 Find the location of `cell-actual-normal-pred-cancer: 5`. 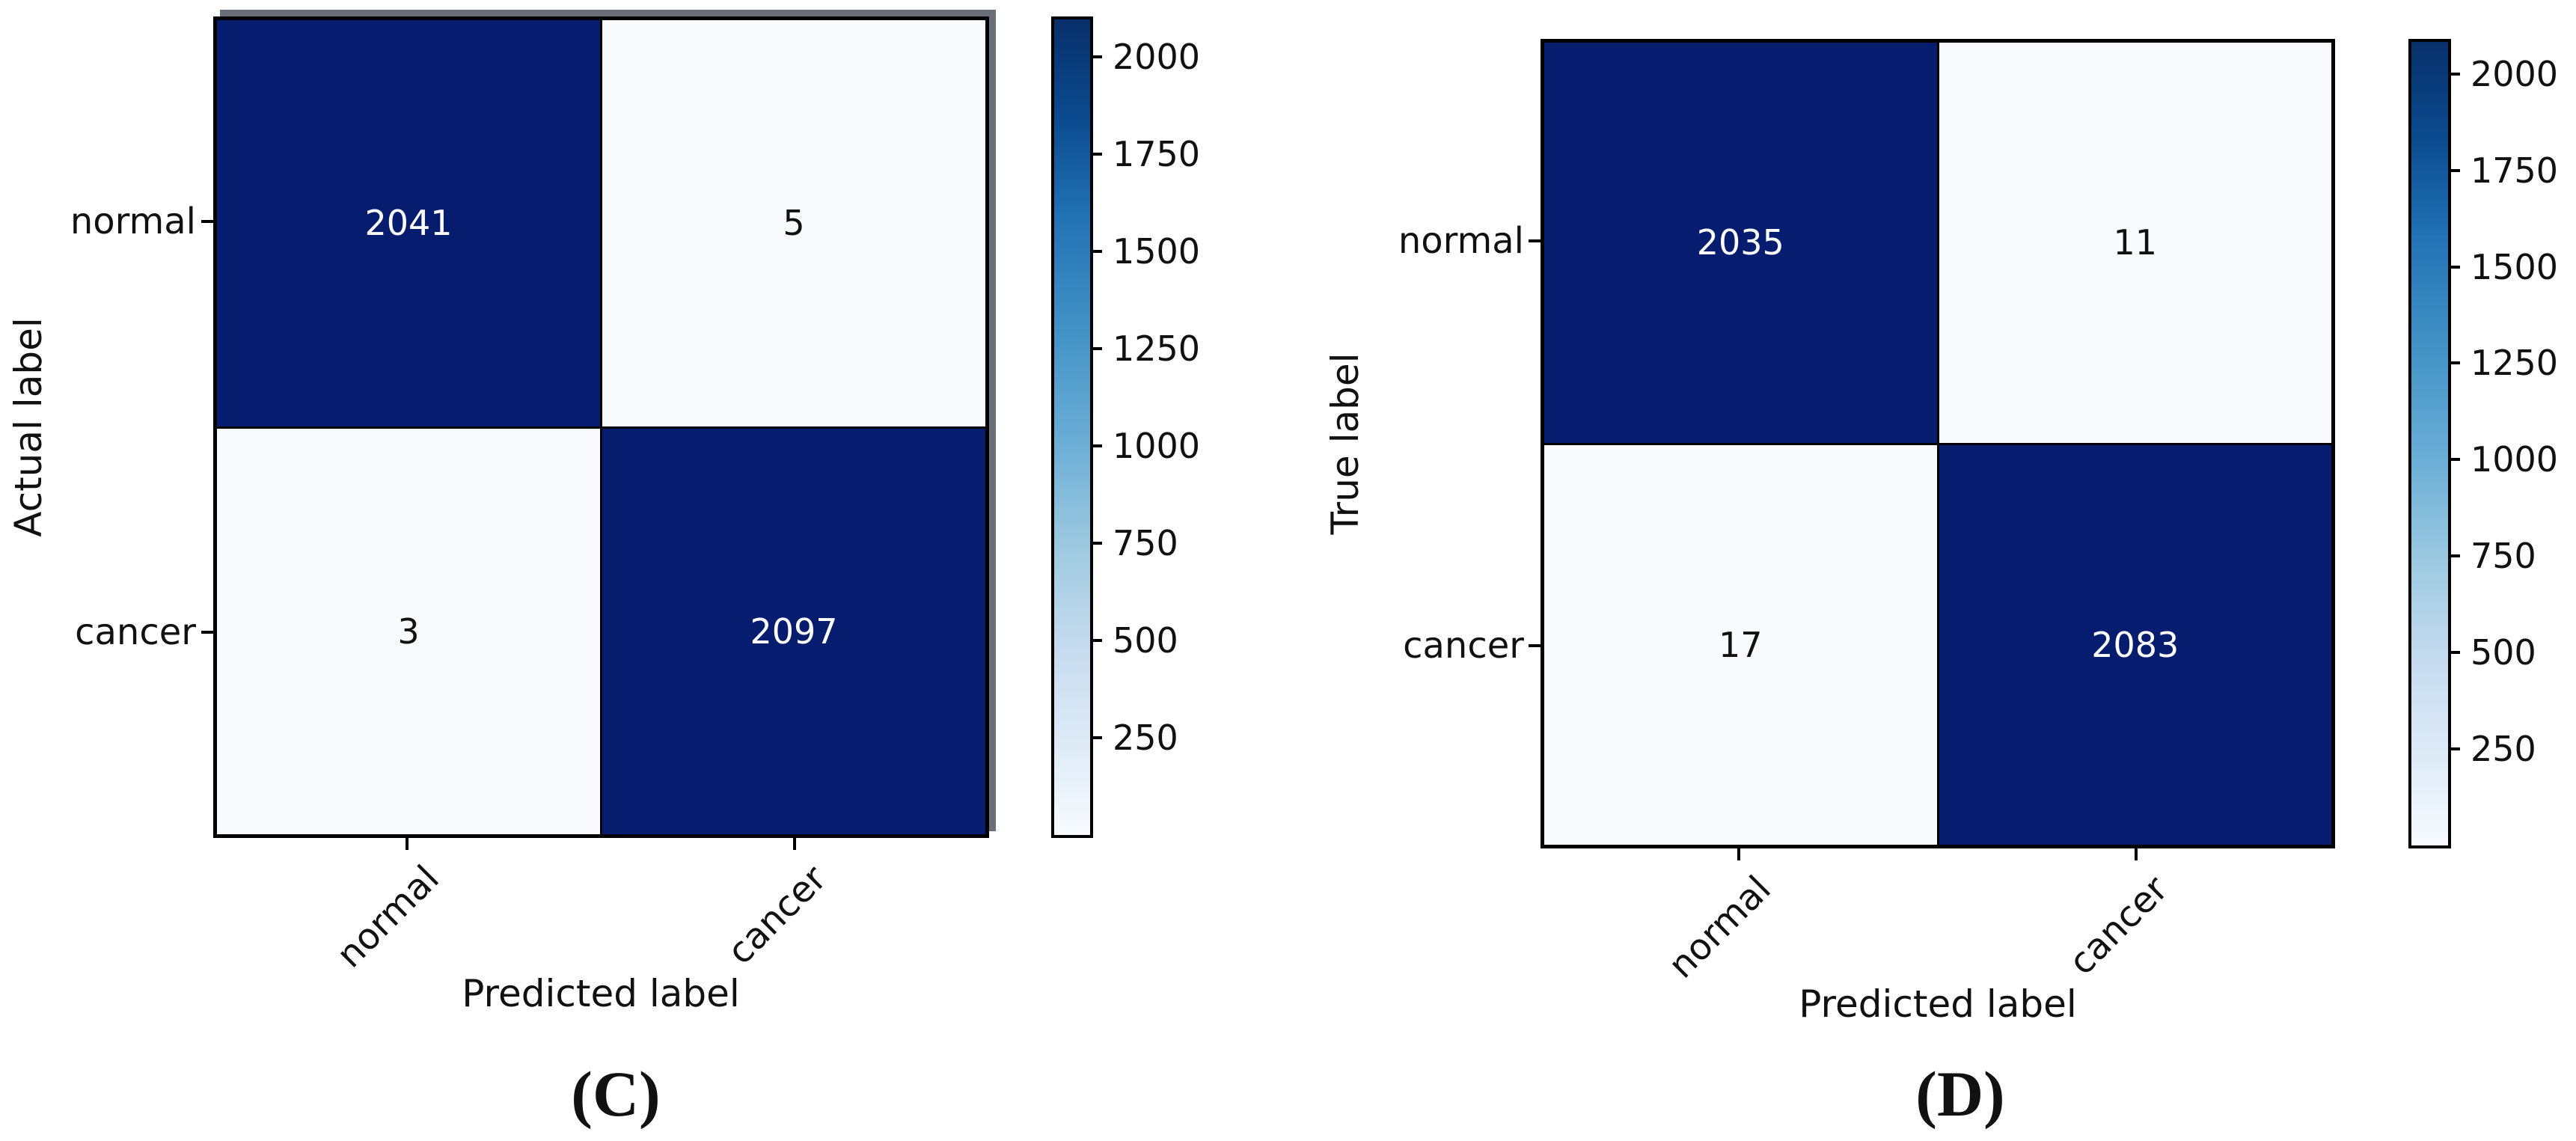

cell-actual-normal-pred-cancer: 5 is located at coordinates (793, 223).